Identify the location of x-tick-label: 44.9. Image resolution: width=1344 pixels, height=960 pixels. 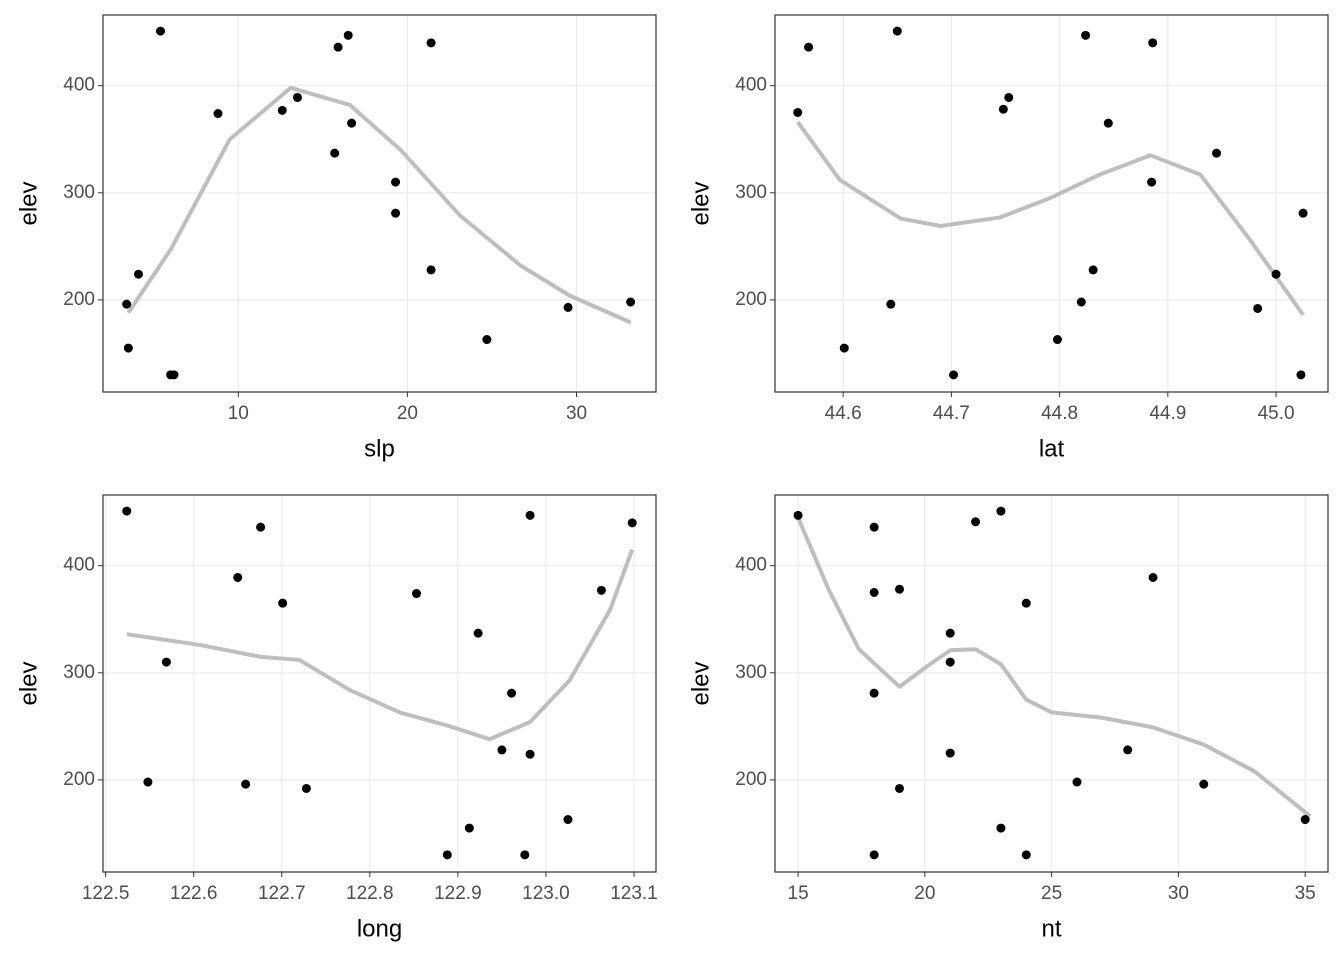
(1167, 413).